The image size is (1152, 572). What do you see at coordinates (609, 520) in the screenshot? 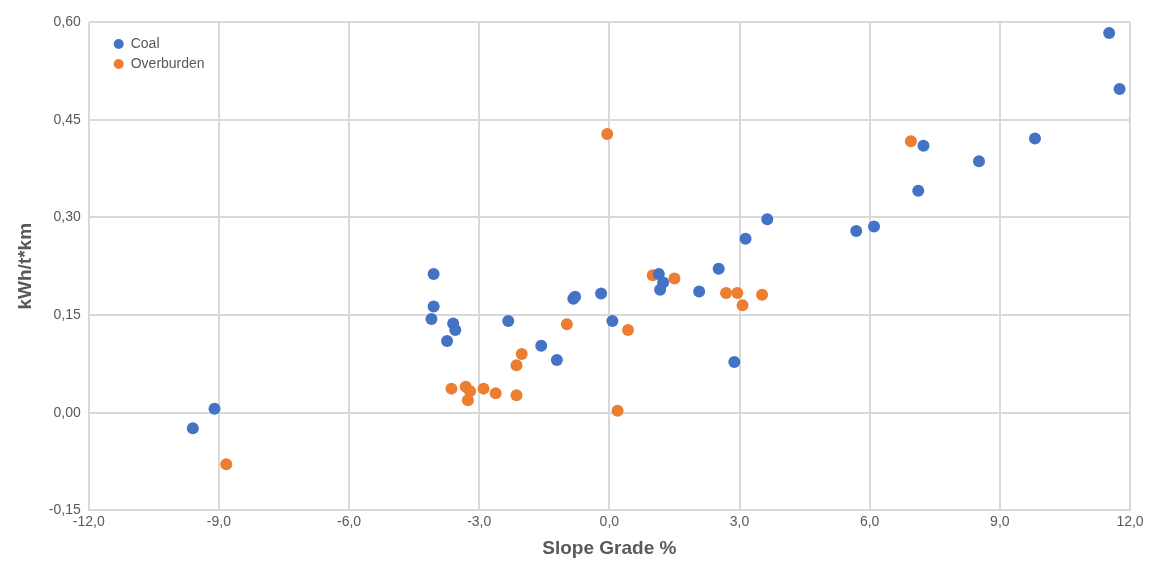
I see `x-tick-label: 0,0` at bounding box center [609, 520].